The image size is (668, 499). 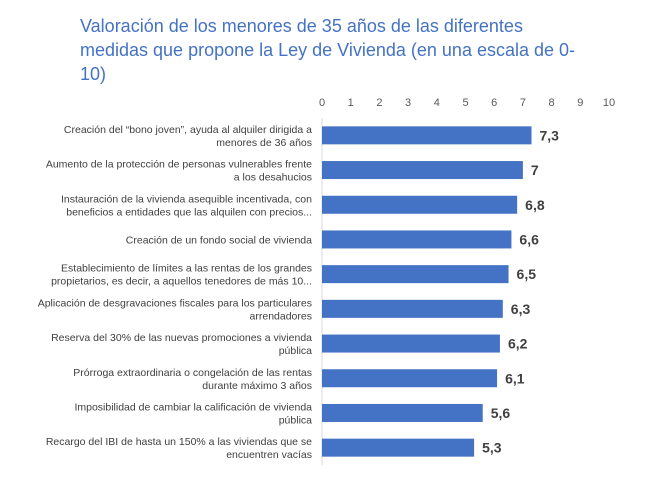 I want to click on x-tick-label: 4, so click(x=437, y=103).